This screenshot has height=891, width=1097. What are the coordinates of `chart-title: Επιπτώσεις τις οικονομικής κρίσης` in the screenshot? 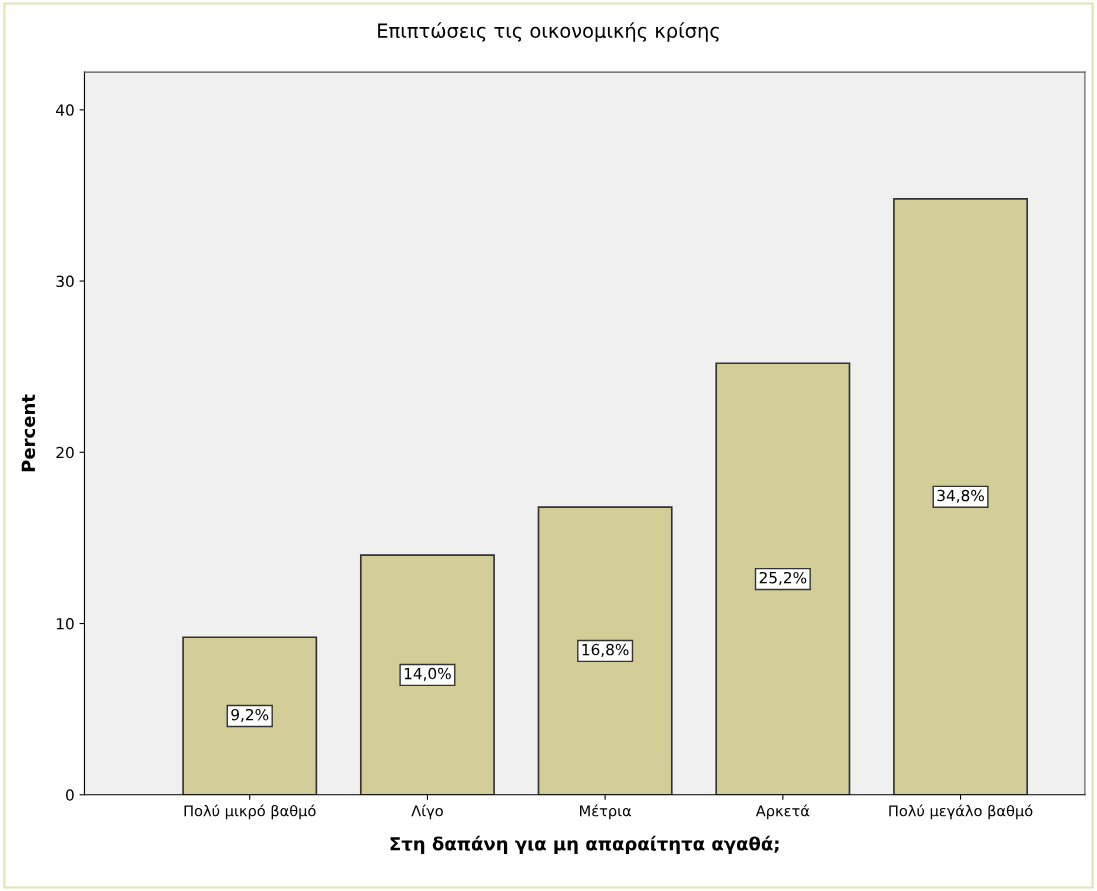 It's located at (548, 32).